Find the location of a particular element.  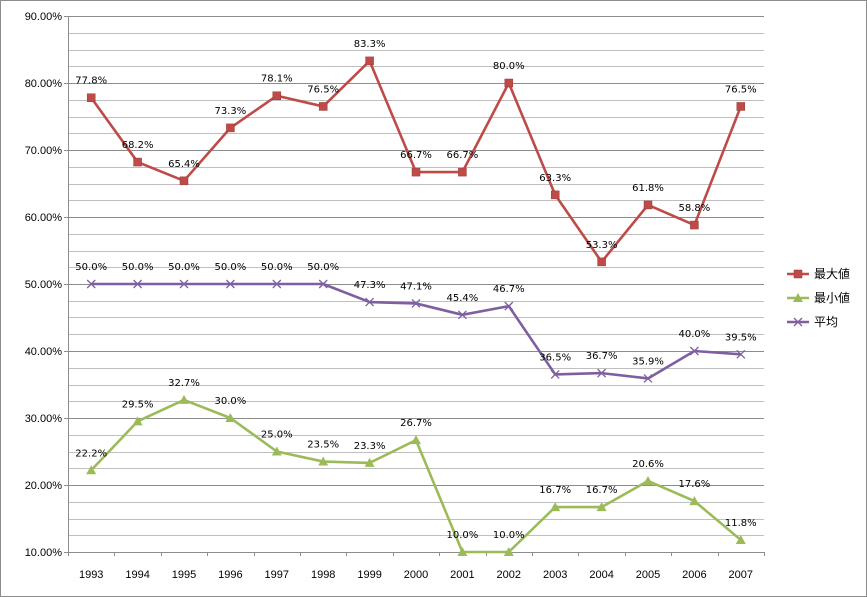

y-tick-label: 20.00% is located at coordinates (44, 486).